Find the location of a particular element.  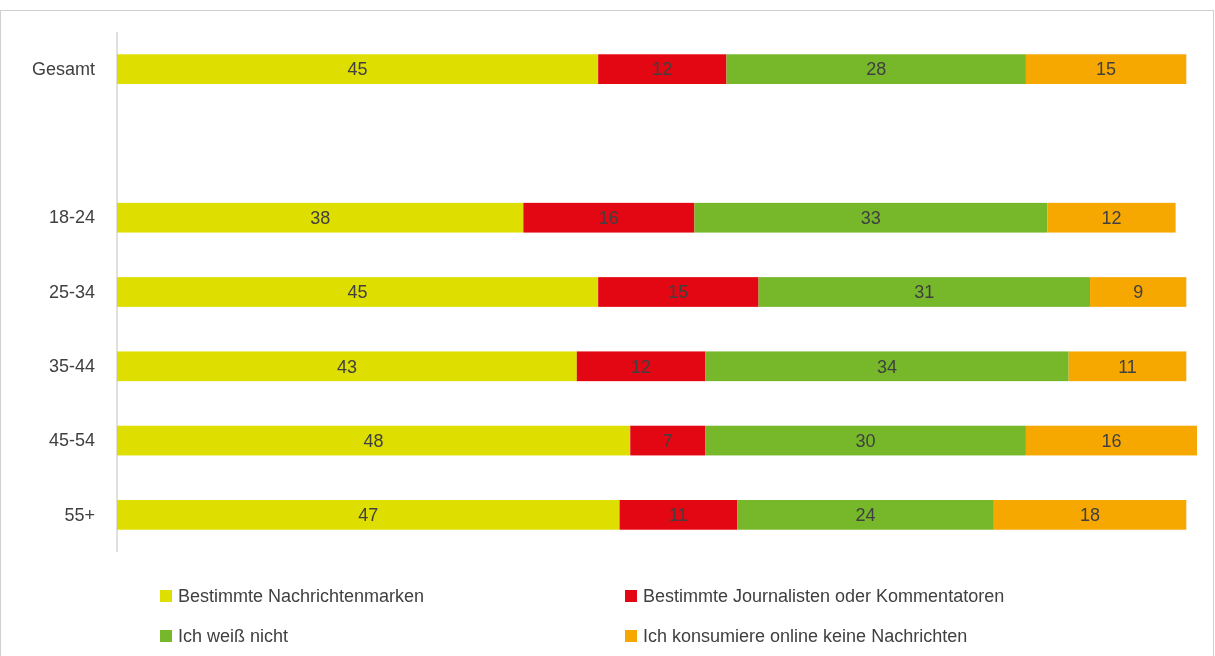

data-label: 9 is located at coordinates (1138, 292).